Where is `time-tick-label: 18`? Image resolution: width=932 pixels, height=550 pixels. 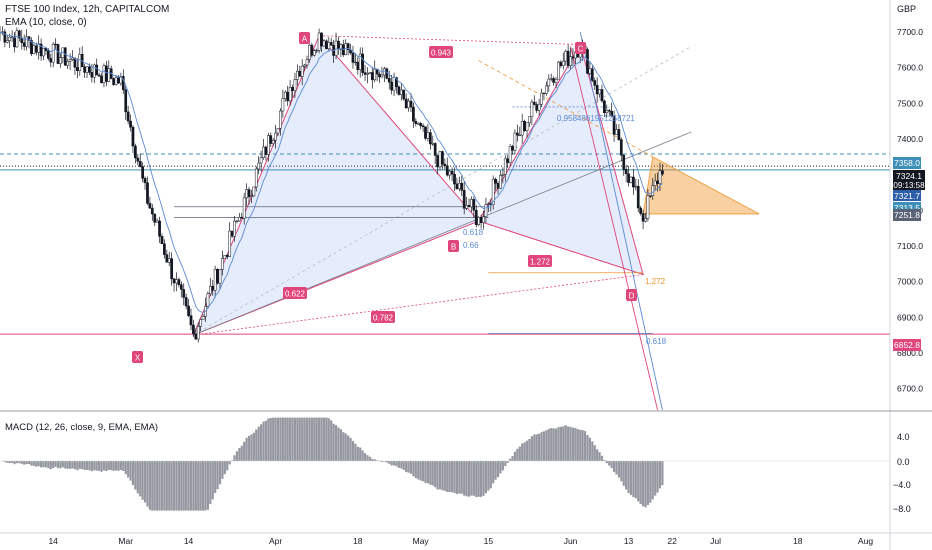 time-tick-label: 18 is located at coordinates (358, 541).